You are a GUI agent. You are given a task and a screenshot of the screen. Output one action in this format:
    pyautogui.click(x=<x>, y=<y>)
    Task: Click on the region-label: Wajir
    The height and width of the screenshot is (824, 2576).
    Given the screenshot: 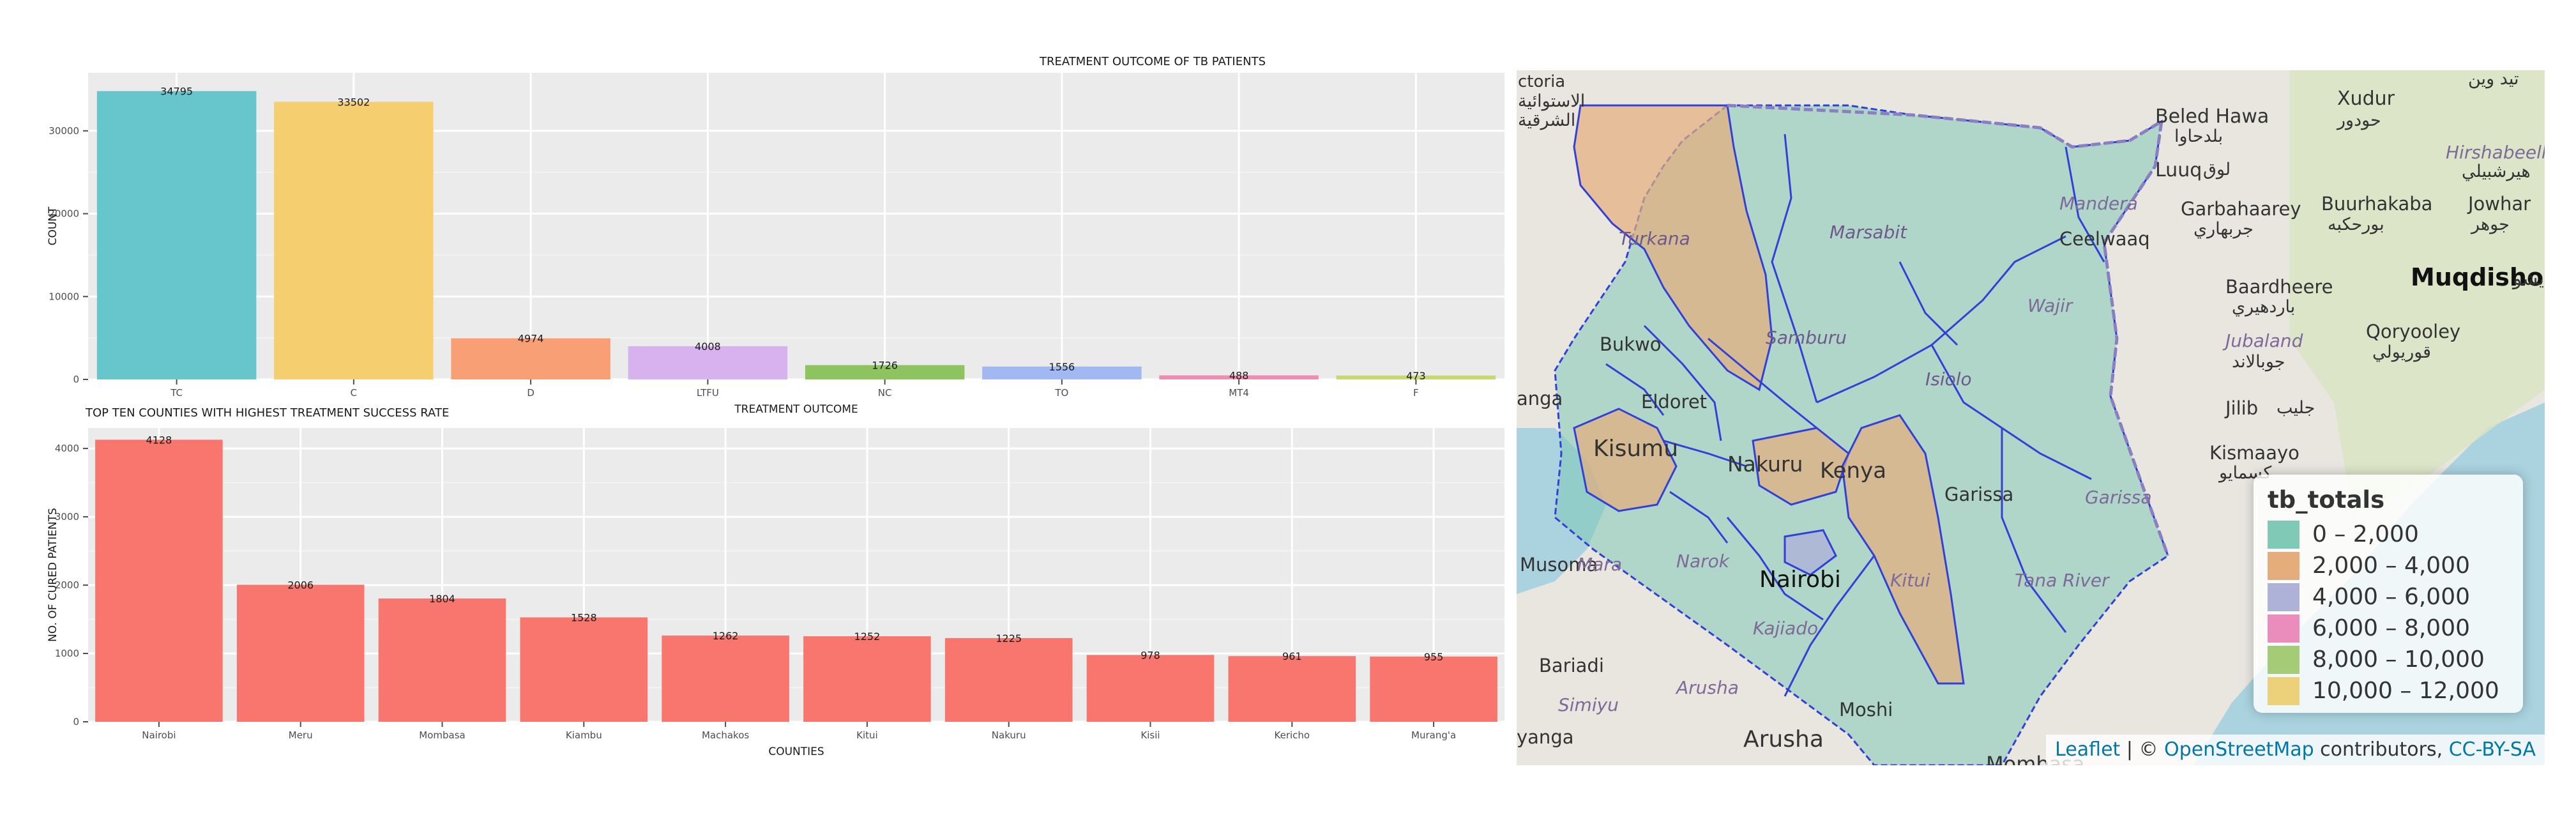 What is the action you would take?
    pyautogui.click(x=2050, y=306)
    